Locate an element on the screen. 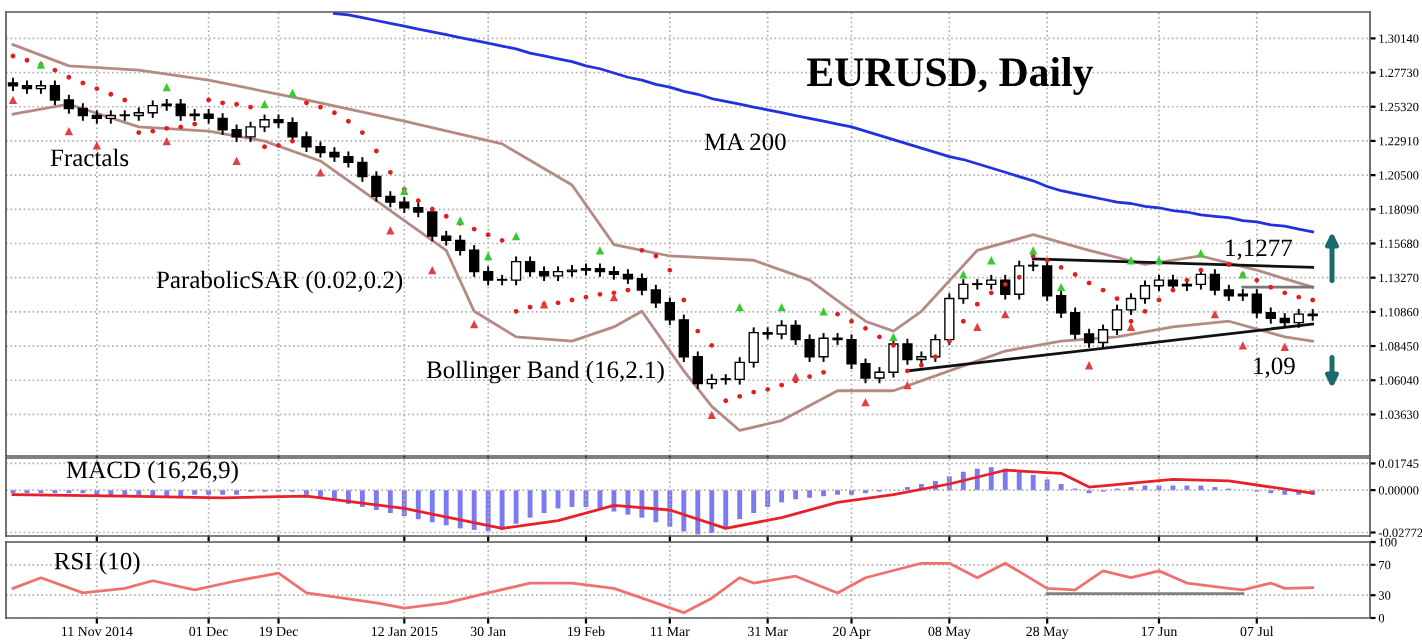 The image size is (1422, 640). chart-title: MACD (16,26,9) is located at coordinates (152, 472).